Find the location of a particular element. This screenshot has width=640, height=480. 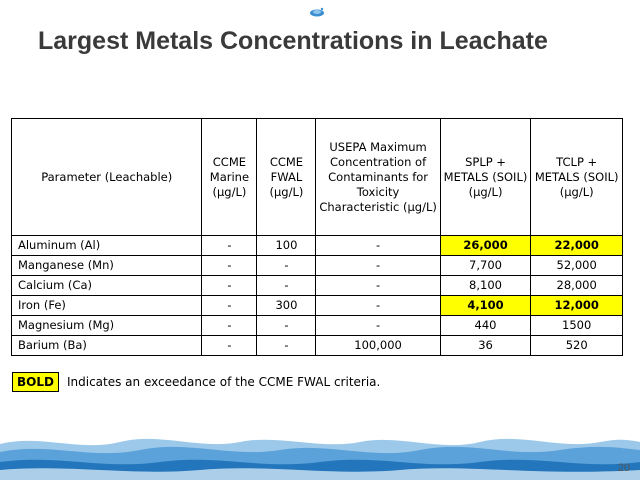

parameter-cell: Manganese (Mn) is located at coordinates (106, 265).